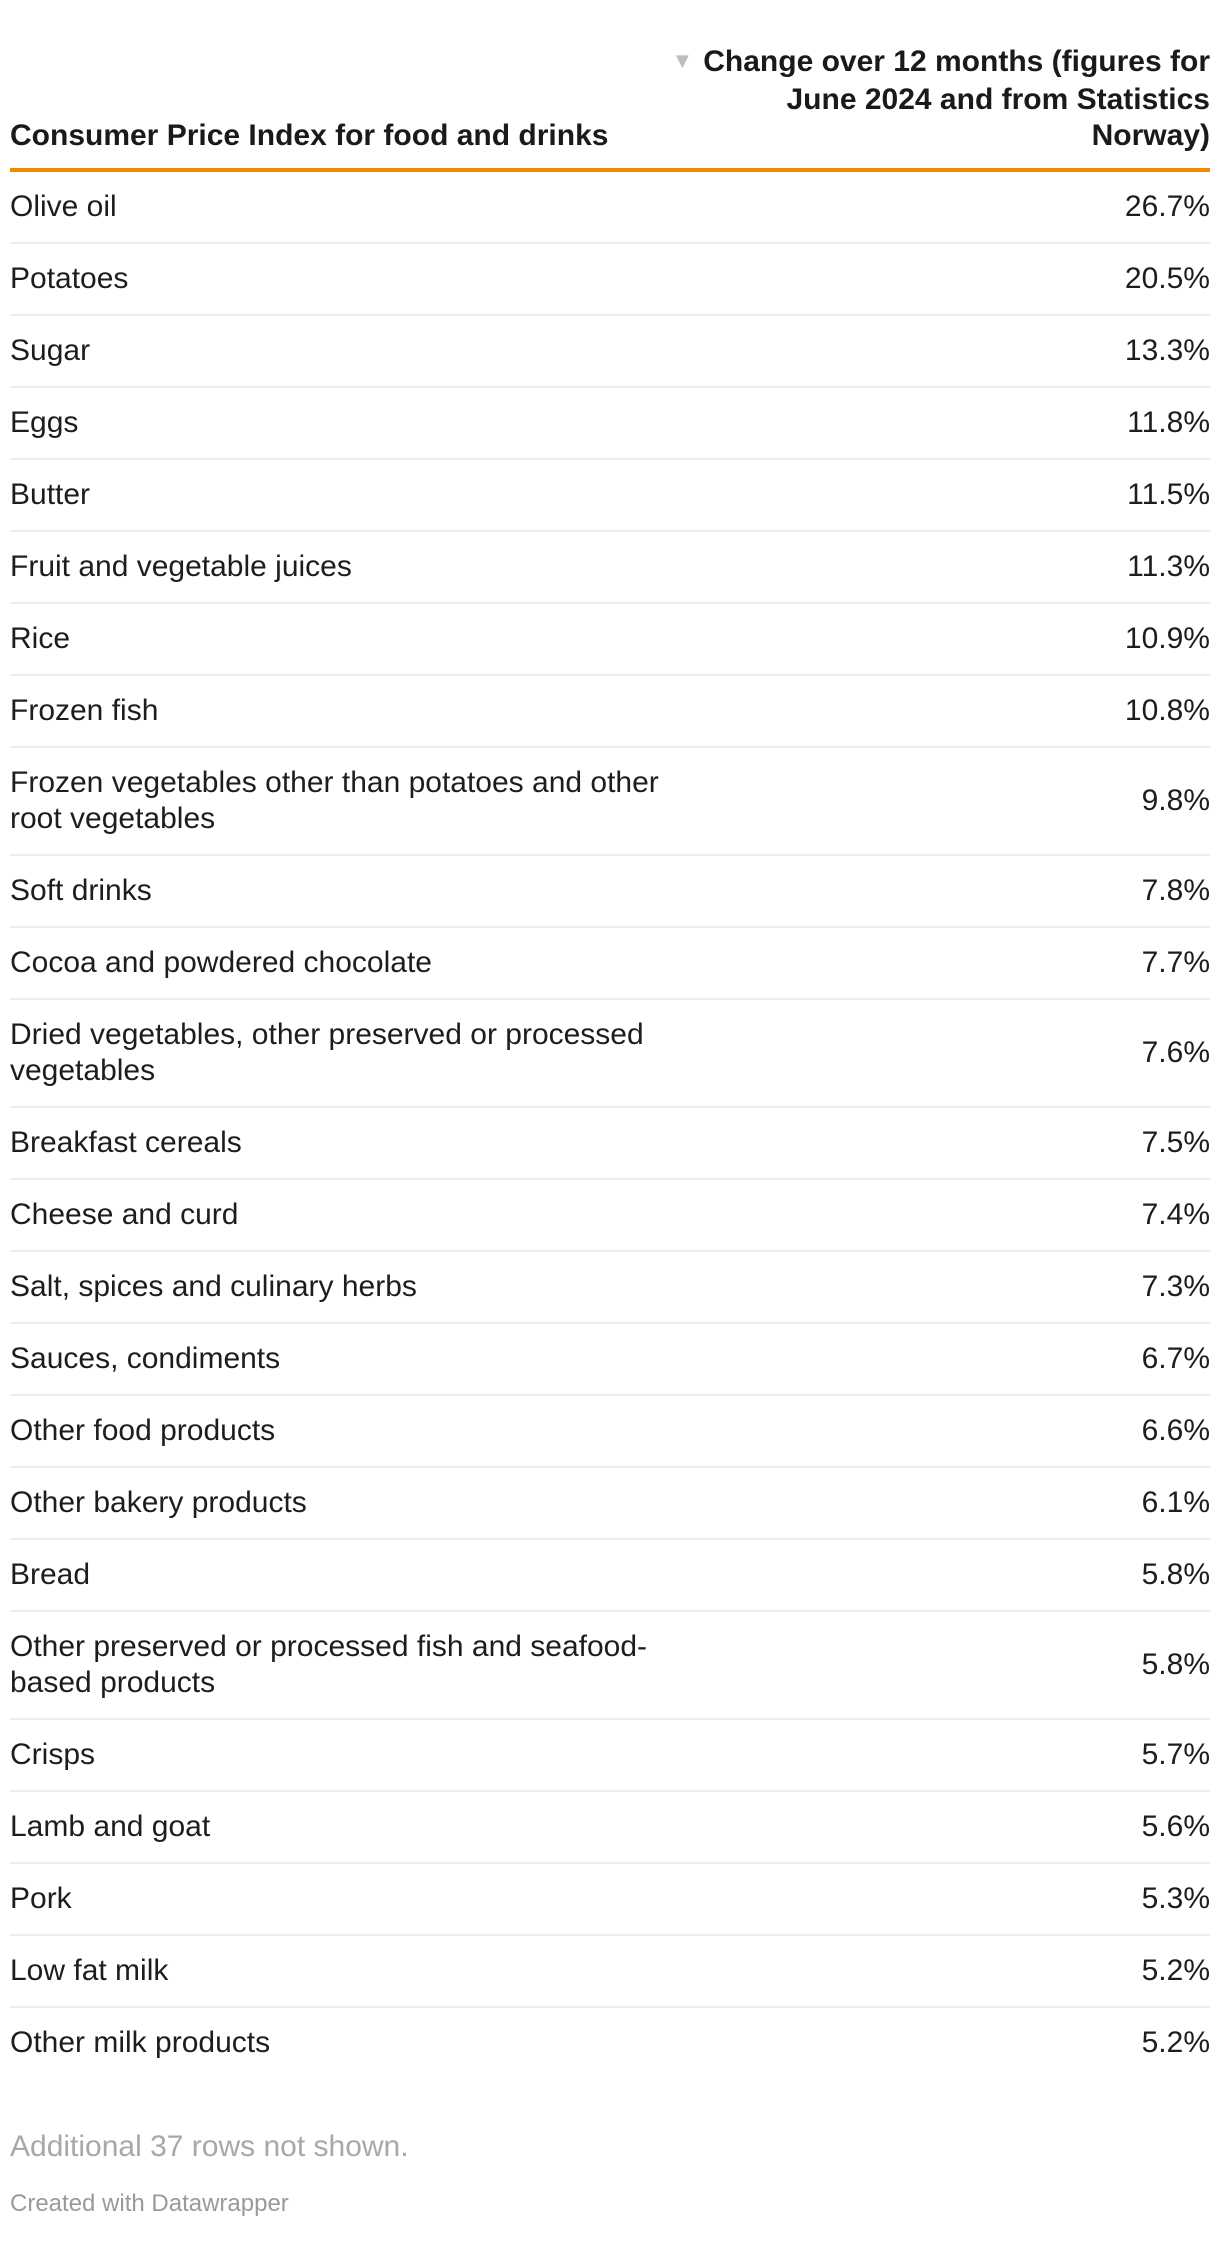 This screenshot has height=2244, width=1220. What do you see at coordinates (89, 1970) in the screenshot?
I see `row-label: Low fat milk` at bounding box center [89, 1970].